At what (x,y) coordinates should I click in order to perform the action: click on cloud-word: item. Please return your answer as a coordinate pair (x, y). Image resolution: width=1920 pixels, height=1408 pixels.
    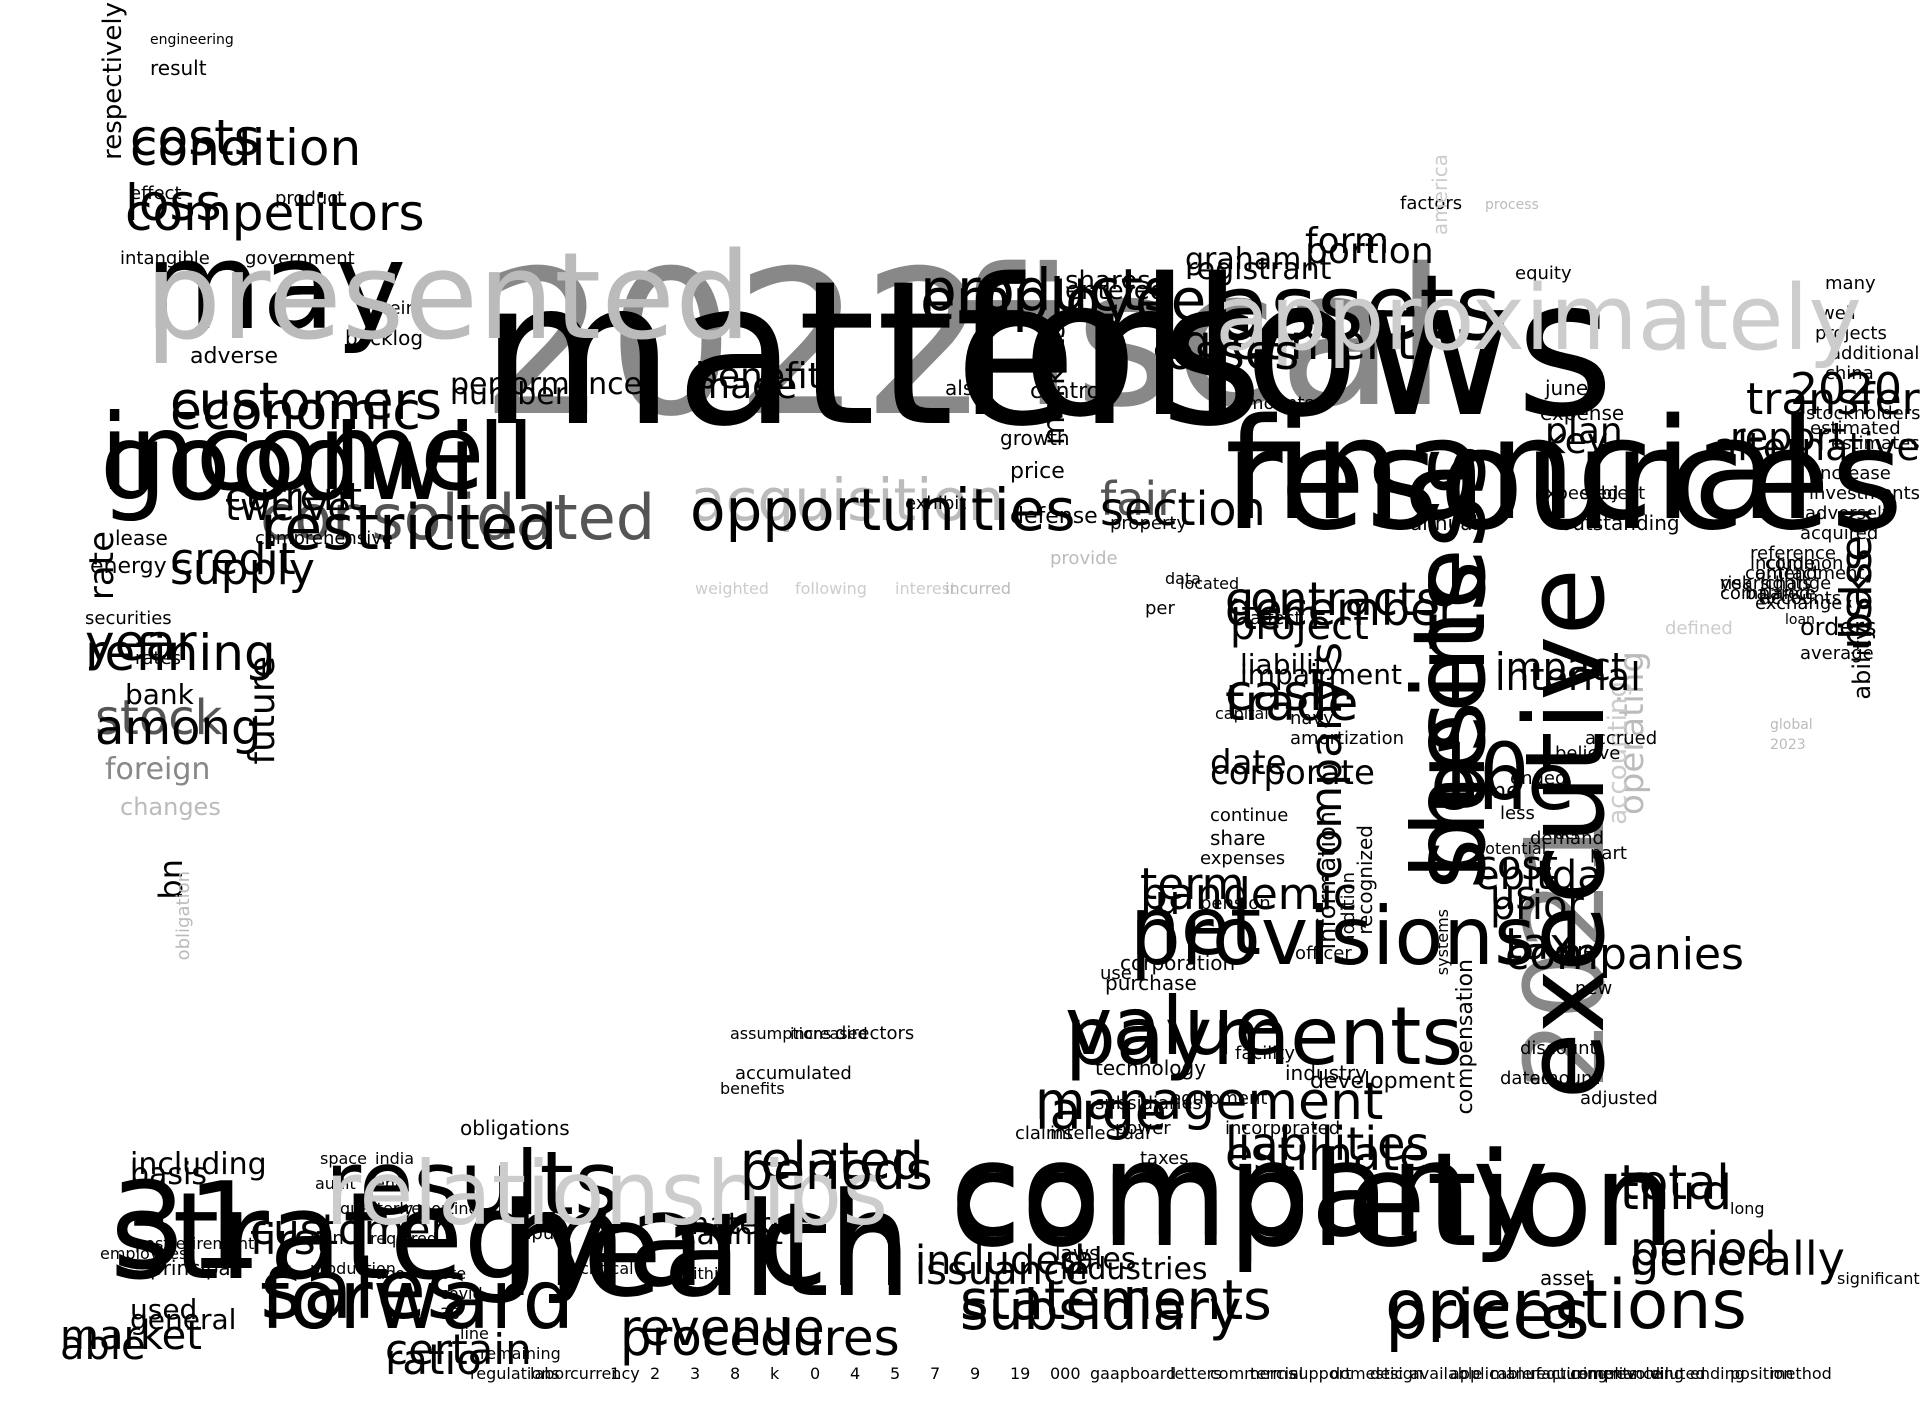
    Looking at the image, I should click on (1275, 616).